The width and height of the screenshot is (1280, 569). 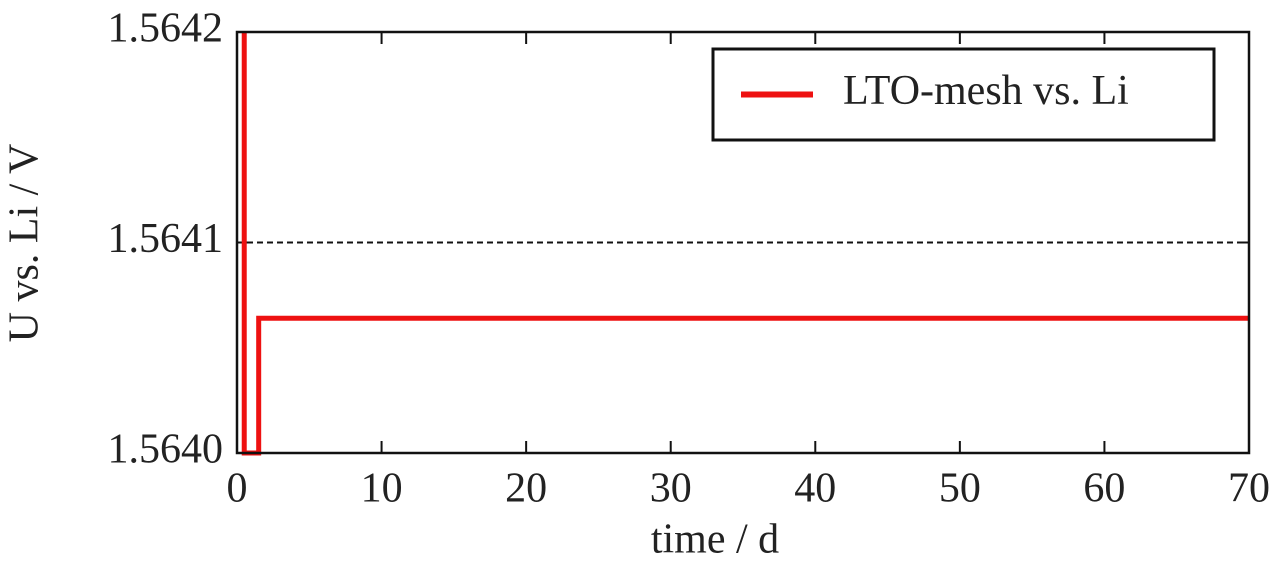 I want to click on x-tick-label: 30, so click(x=671, y=489).